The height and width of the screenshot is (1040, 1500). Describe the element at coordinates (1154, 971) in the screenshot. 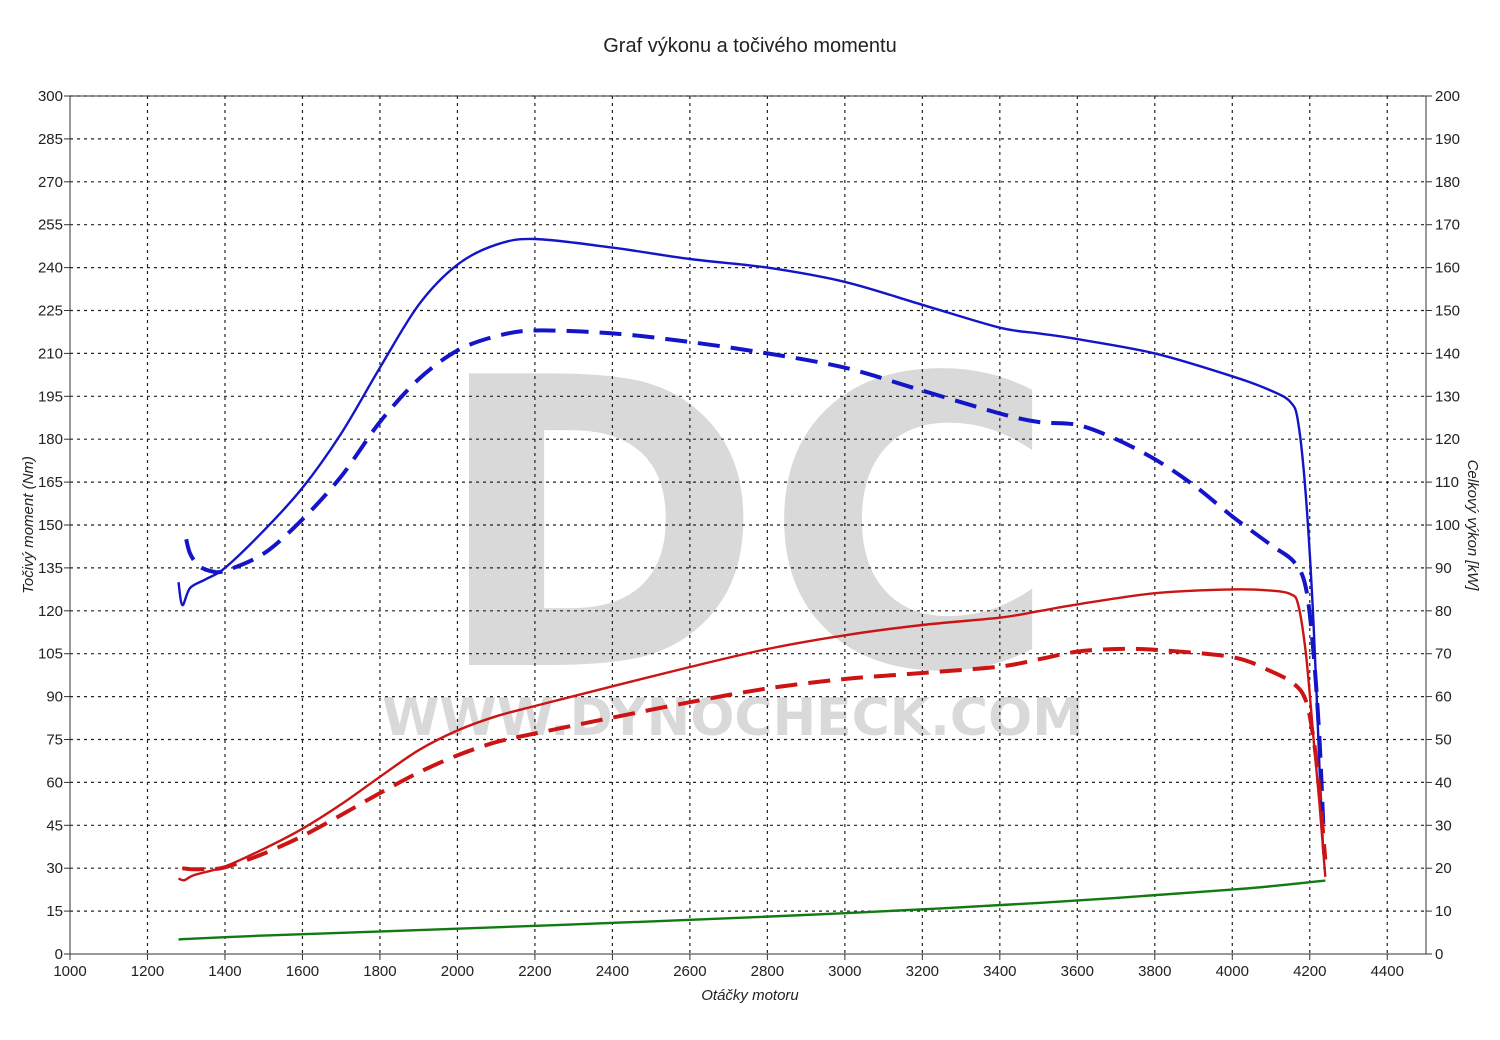

I see `x-tick-label: 3800` at that location.